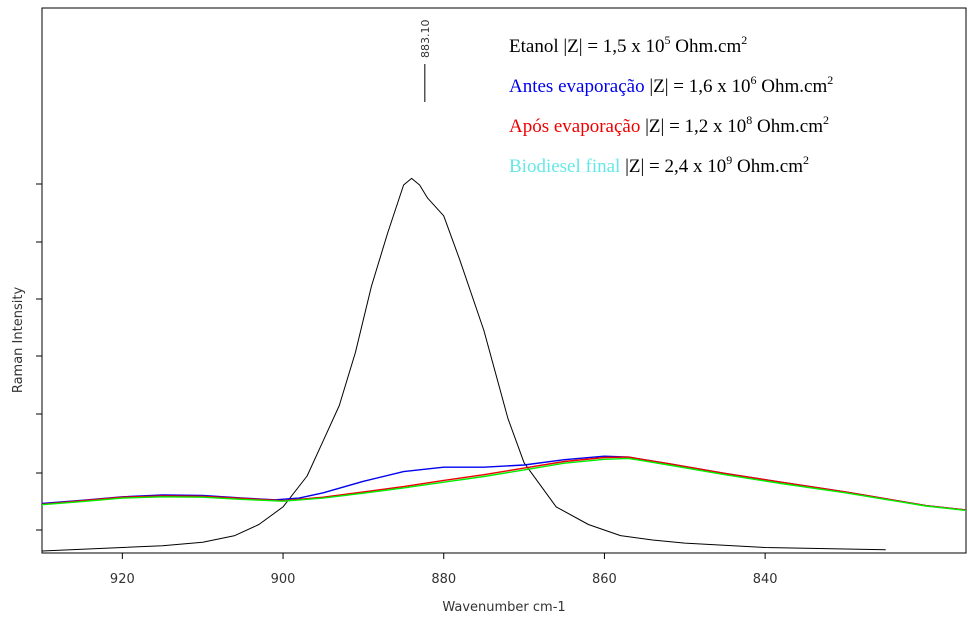 This screenshot has width=968, height=621. What do you see at coordinates (695, 126) in the screenshot?
I see `legend-value: |Z| = 1,2 x 10` at bounding box center [695, 126].